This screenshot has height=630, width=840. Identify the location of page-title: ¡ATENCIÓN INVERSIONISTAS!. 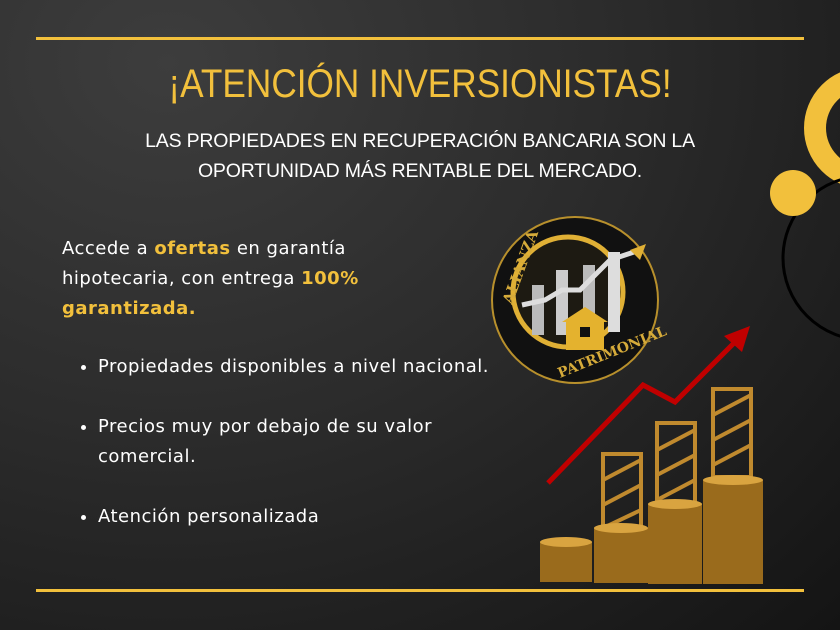
(420, 84).